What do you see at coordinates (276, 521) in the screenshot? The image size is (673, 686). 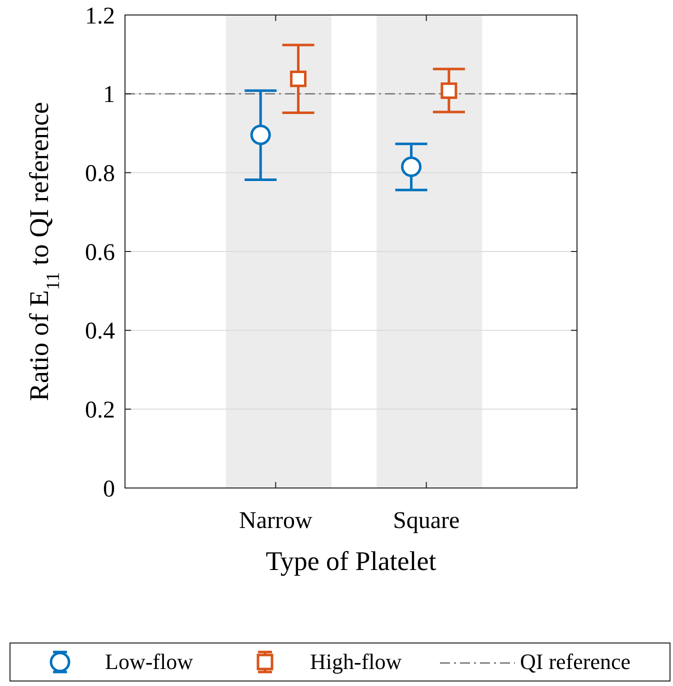 I see `x-tick-label: Narrow` at bounding box center [276, 521].